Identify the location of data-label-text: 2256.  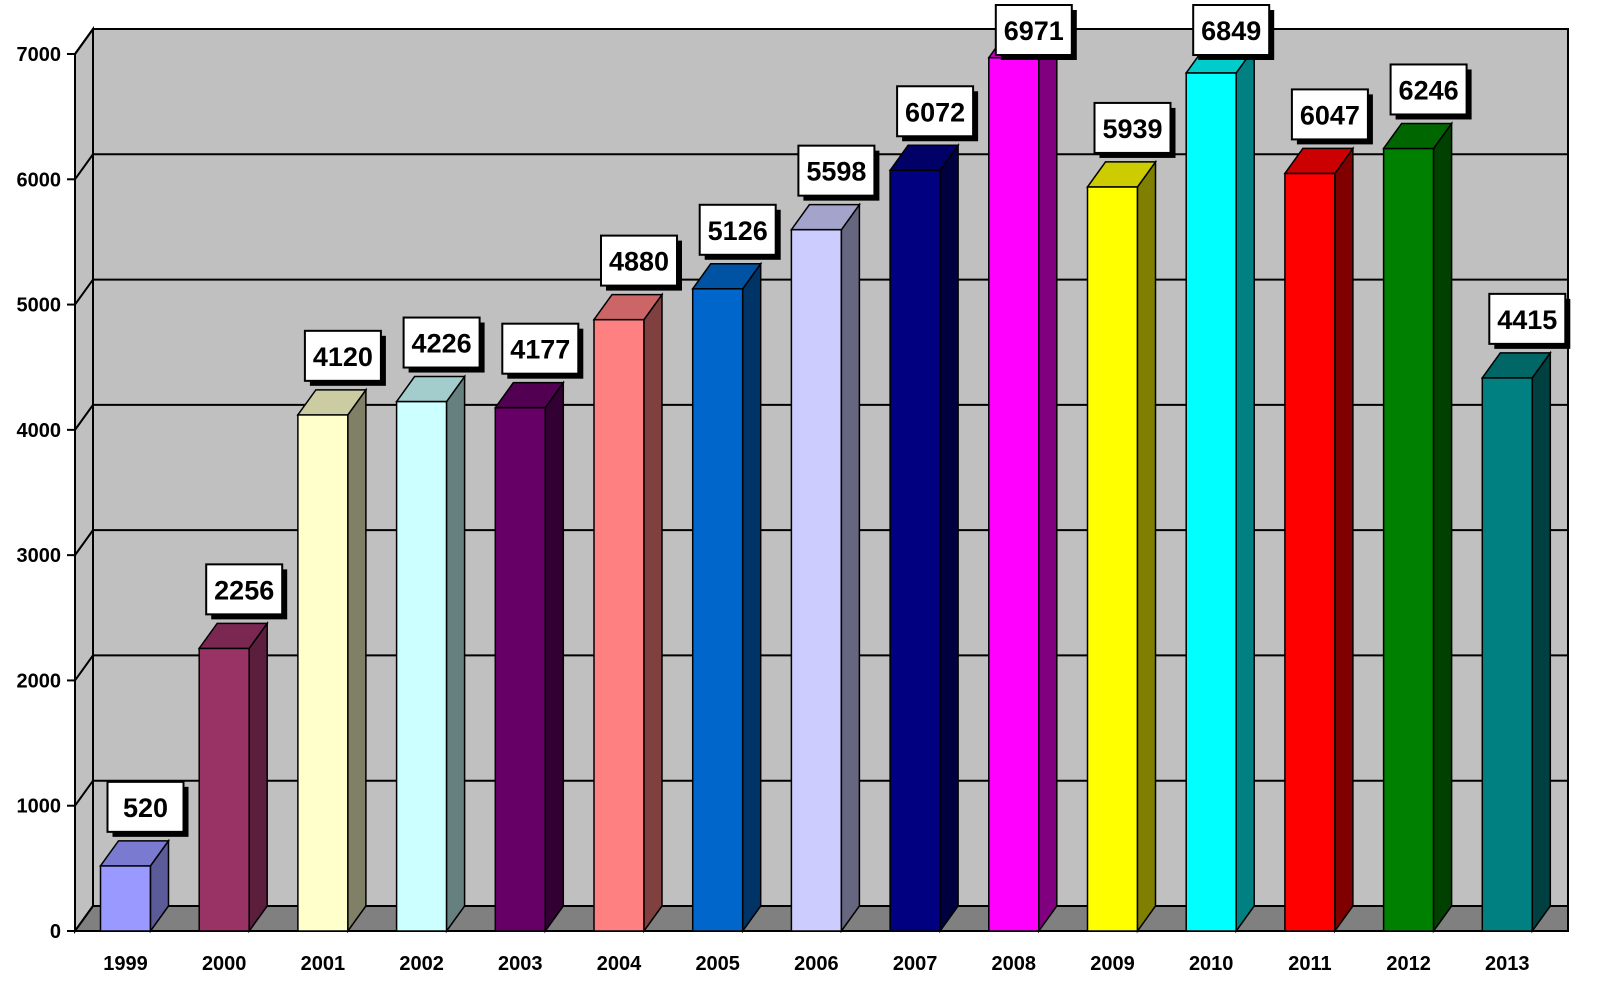
(244, 590).